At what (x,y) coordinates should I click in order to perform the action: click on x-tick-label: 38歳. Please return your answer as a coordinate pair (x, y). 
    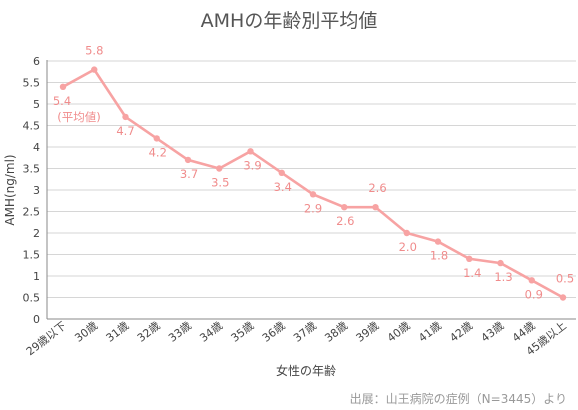
    Looking at the image, I should click on (336, 332).